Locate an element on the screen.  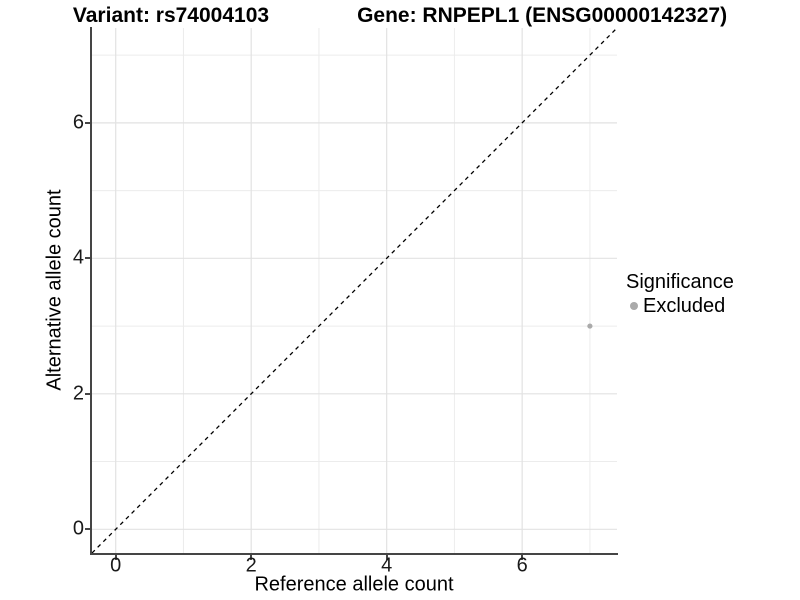
data-point is located at coordinates (590, 326).